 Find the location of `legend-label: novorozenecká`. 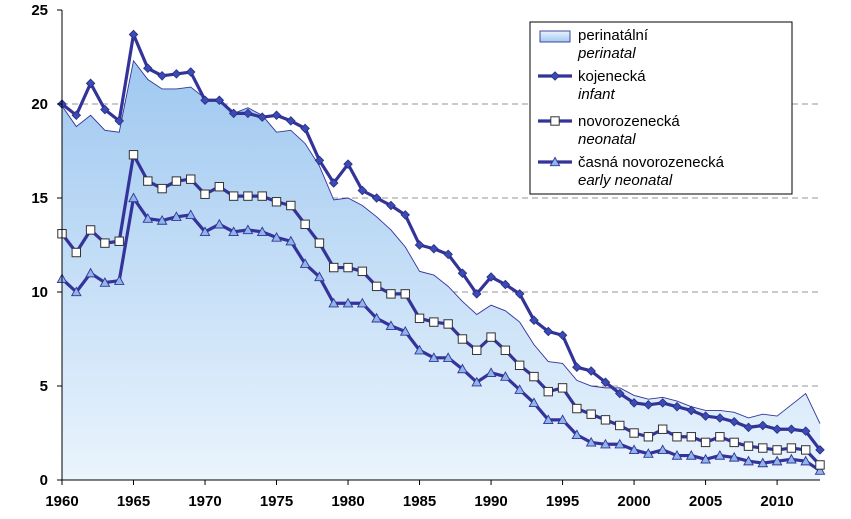

legend-label: novorozenecká is located at coordinates (629, 121).